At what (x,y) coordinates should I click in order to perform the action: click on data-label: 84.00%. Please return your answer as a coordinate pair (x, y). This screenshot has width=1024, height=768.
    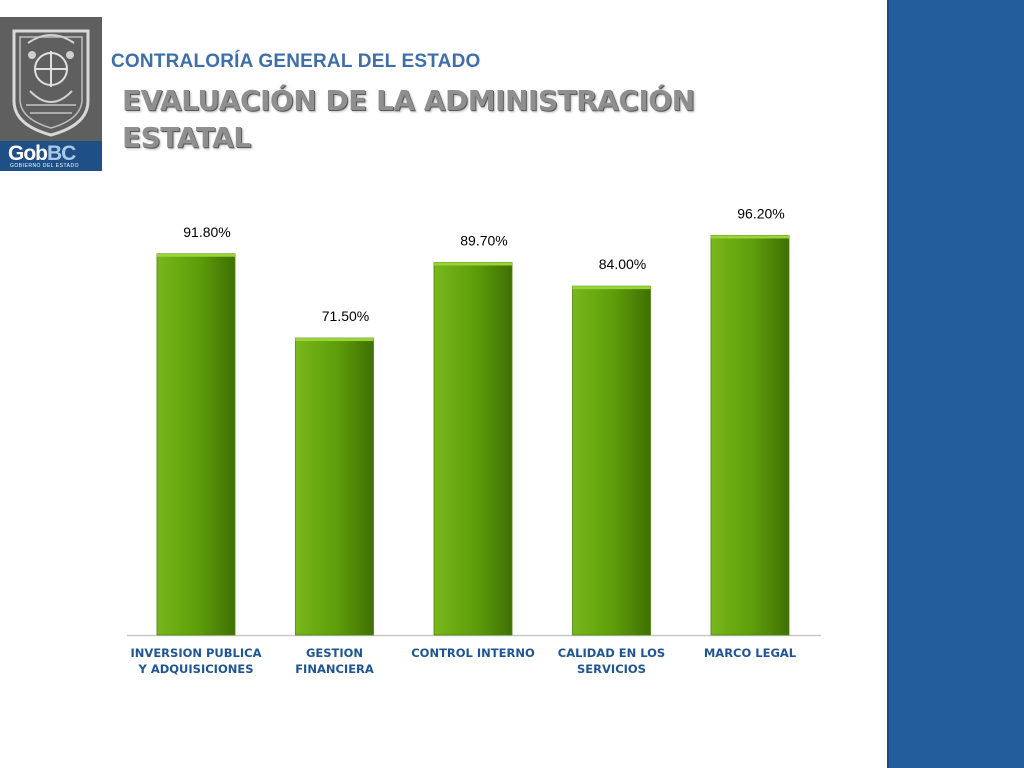
    Looking at the image, I should click on (622, 264).